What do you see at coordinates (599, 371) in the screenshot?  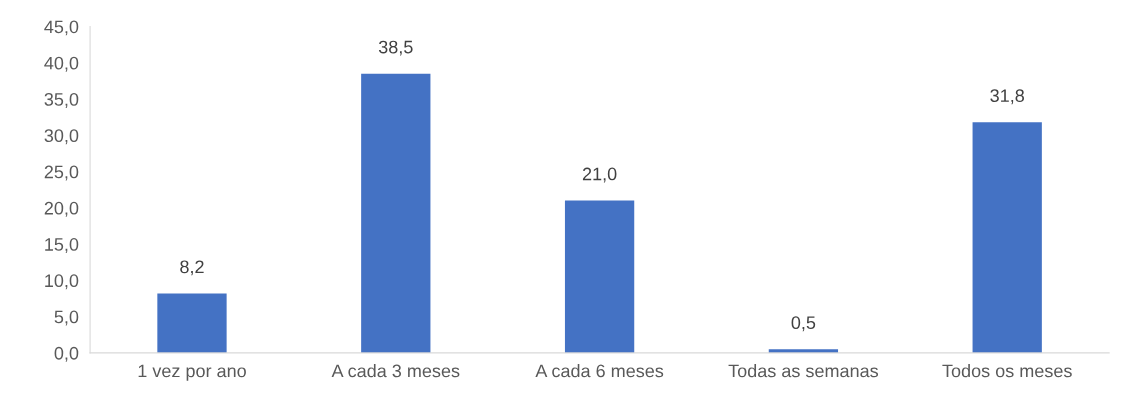 I see `x-tick-label: A cada 6 meses` at bounding box center [599, 371].